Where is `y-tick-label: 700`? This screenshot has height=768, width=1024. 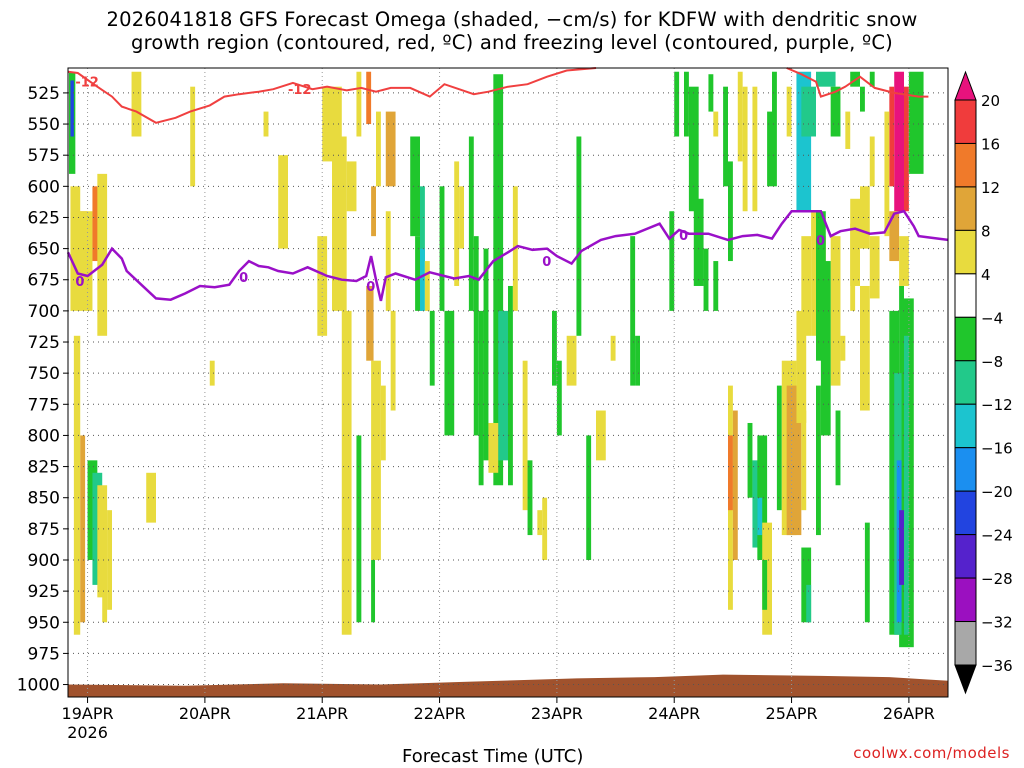
y-tick-label: 700 is located at coordinates (44, 312).